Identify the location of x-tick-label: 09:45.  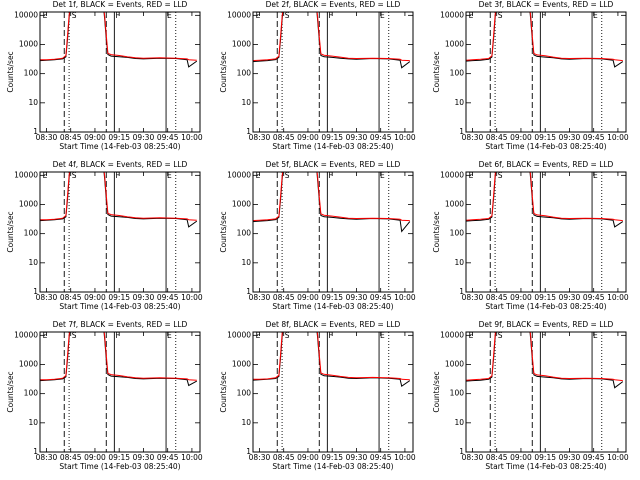
(168, 137).